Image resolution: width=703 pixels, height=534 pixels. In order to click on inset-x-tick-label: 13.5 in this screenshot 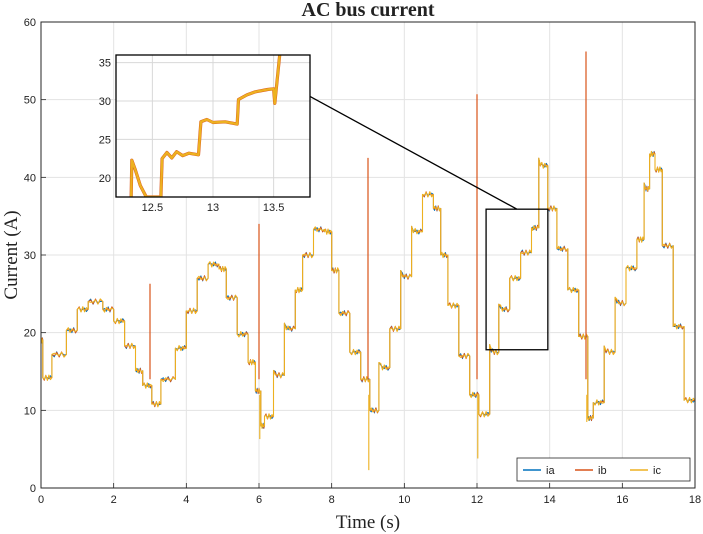, I will do `click(273, 208)`.